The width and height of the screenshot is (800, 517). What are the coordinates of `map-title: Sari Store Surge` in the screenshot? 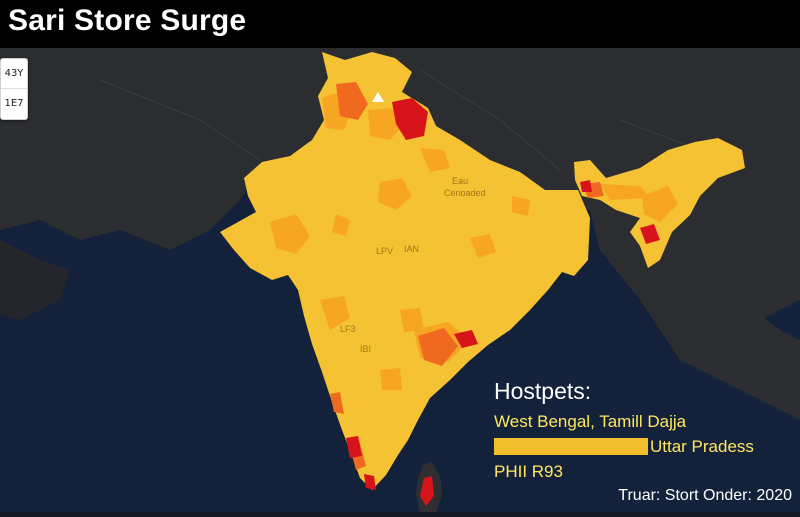 It's located at (127, 20).